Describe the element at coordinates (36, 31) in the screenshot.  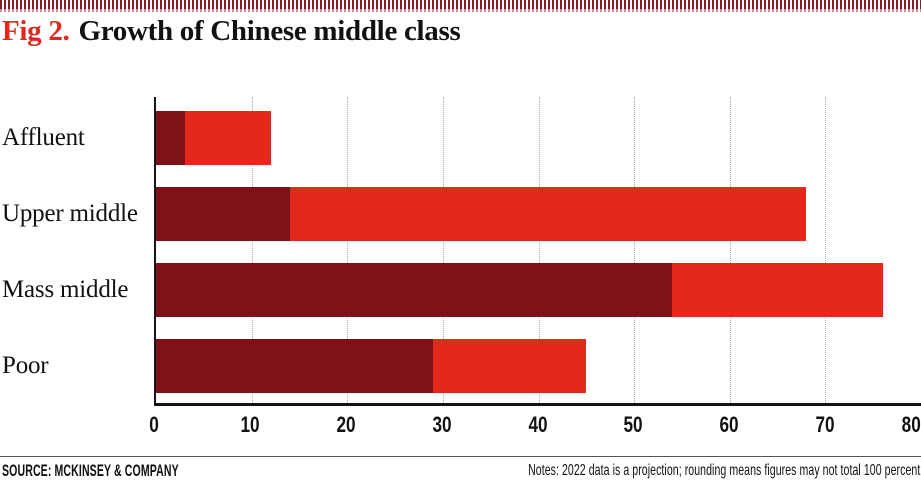
I see `figure-number-label: Fig 2.` at that location.